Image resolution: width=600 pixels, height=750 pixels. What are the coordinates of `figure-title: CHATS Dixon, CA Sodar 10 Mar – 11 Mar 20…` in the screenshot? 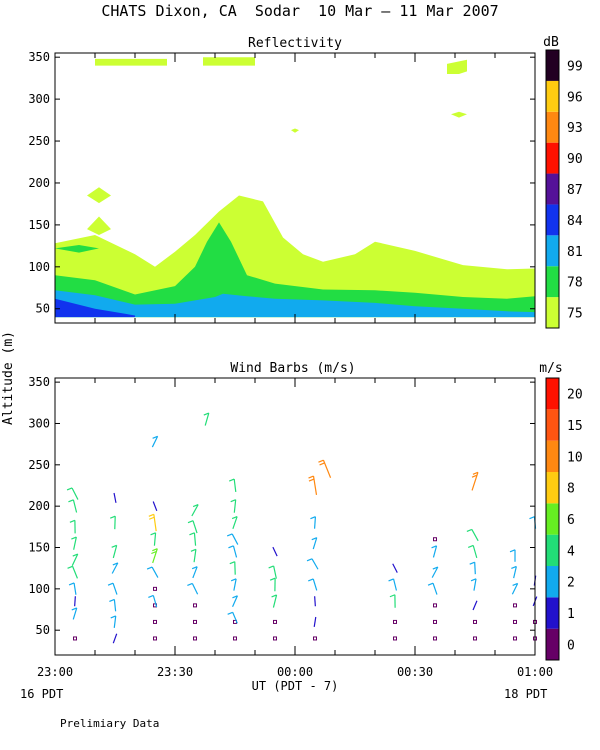 It's located at (299, 11).